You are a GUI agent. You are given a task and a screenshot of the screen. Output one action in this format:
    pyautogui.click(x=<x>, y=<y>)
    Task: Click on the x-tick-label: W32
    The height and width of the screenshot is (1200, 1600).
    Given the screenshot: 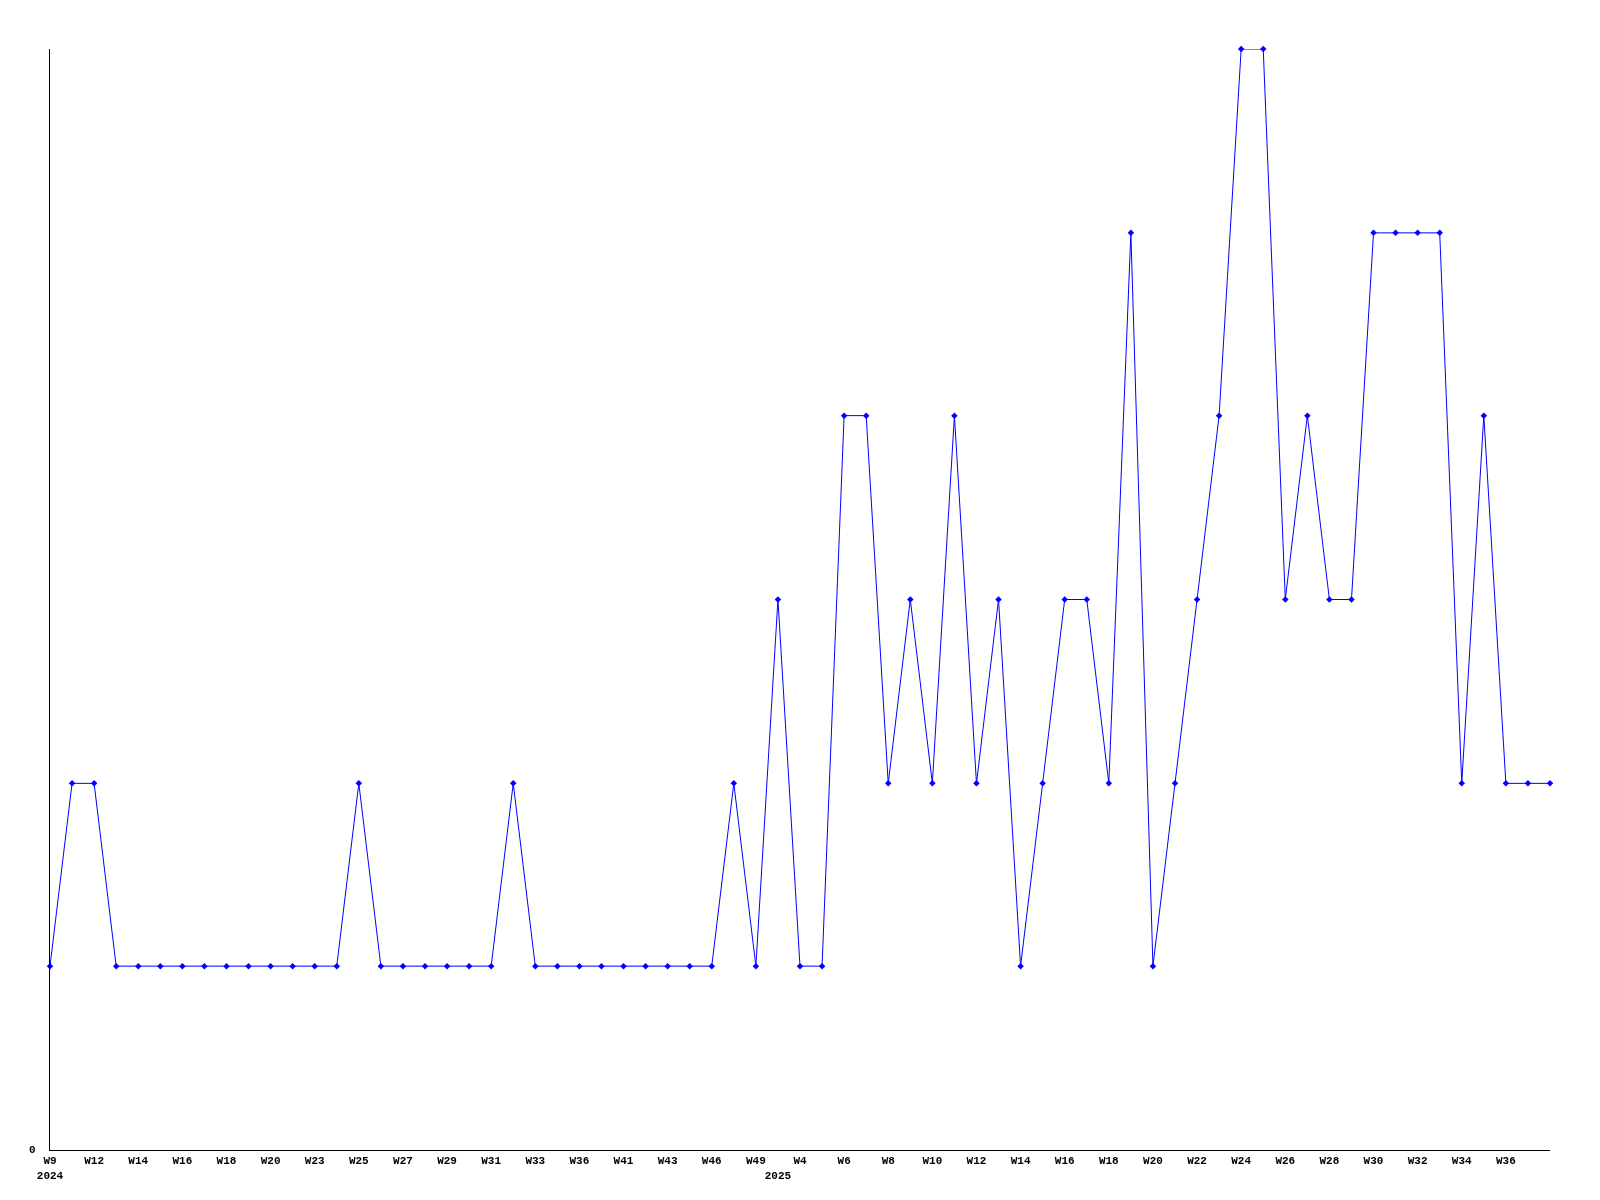 What is the action you would take?
    pyautogui.click(x=1417, y=1161)
    